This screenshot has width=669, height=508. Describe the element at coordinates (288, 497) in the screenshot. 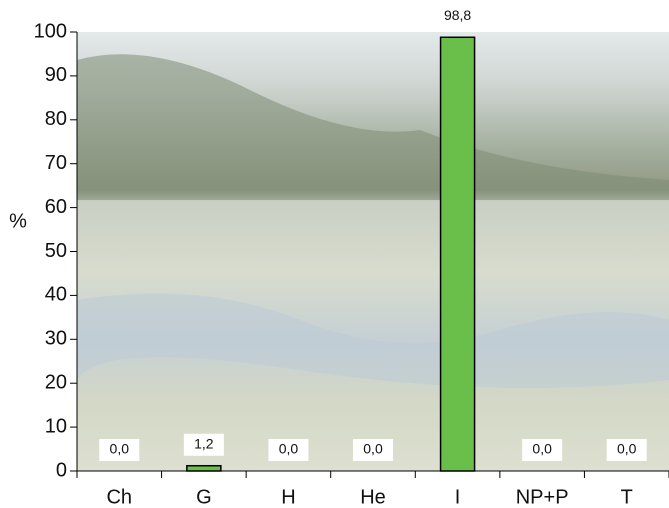

I see `x-tick-label: H` at that location.